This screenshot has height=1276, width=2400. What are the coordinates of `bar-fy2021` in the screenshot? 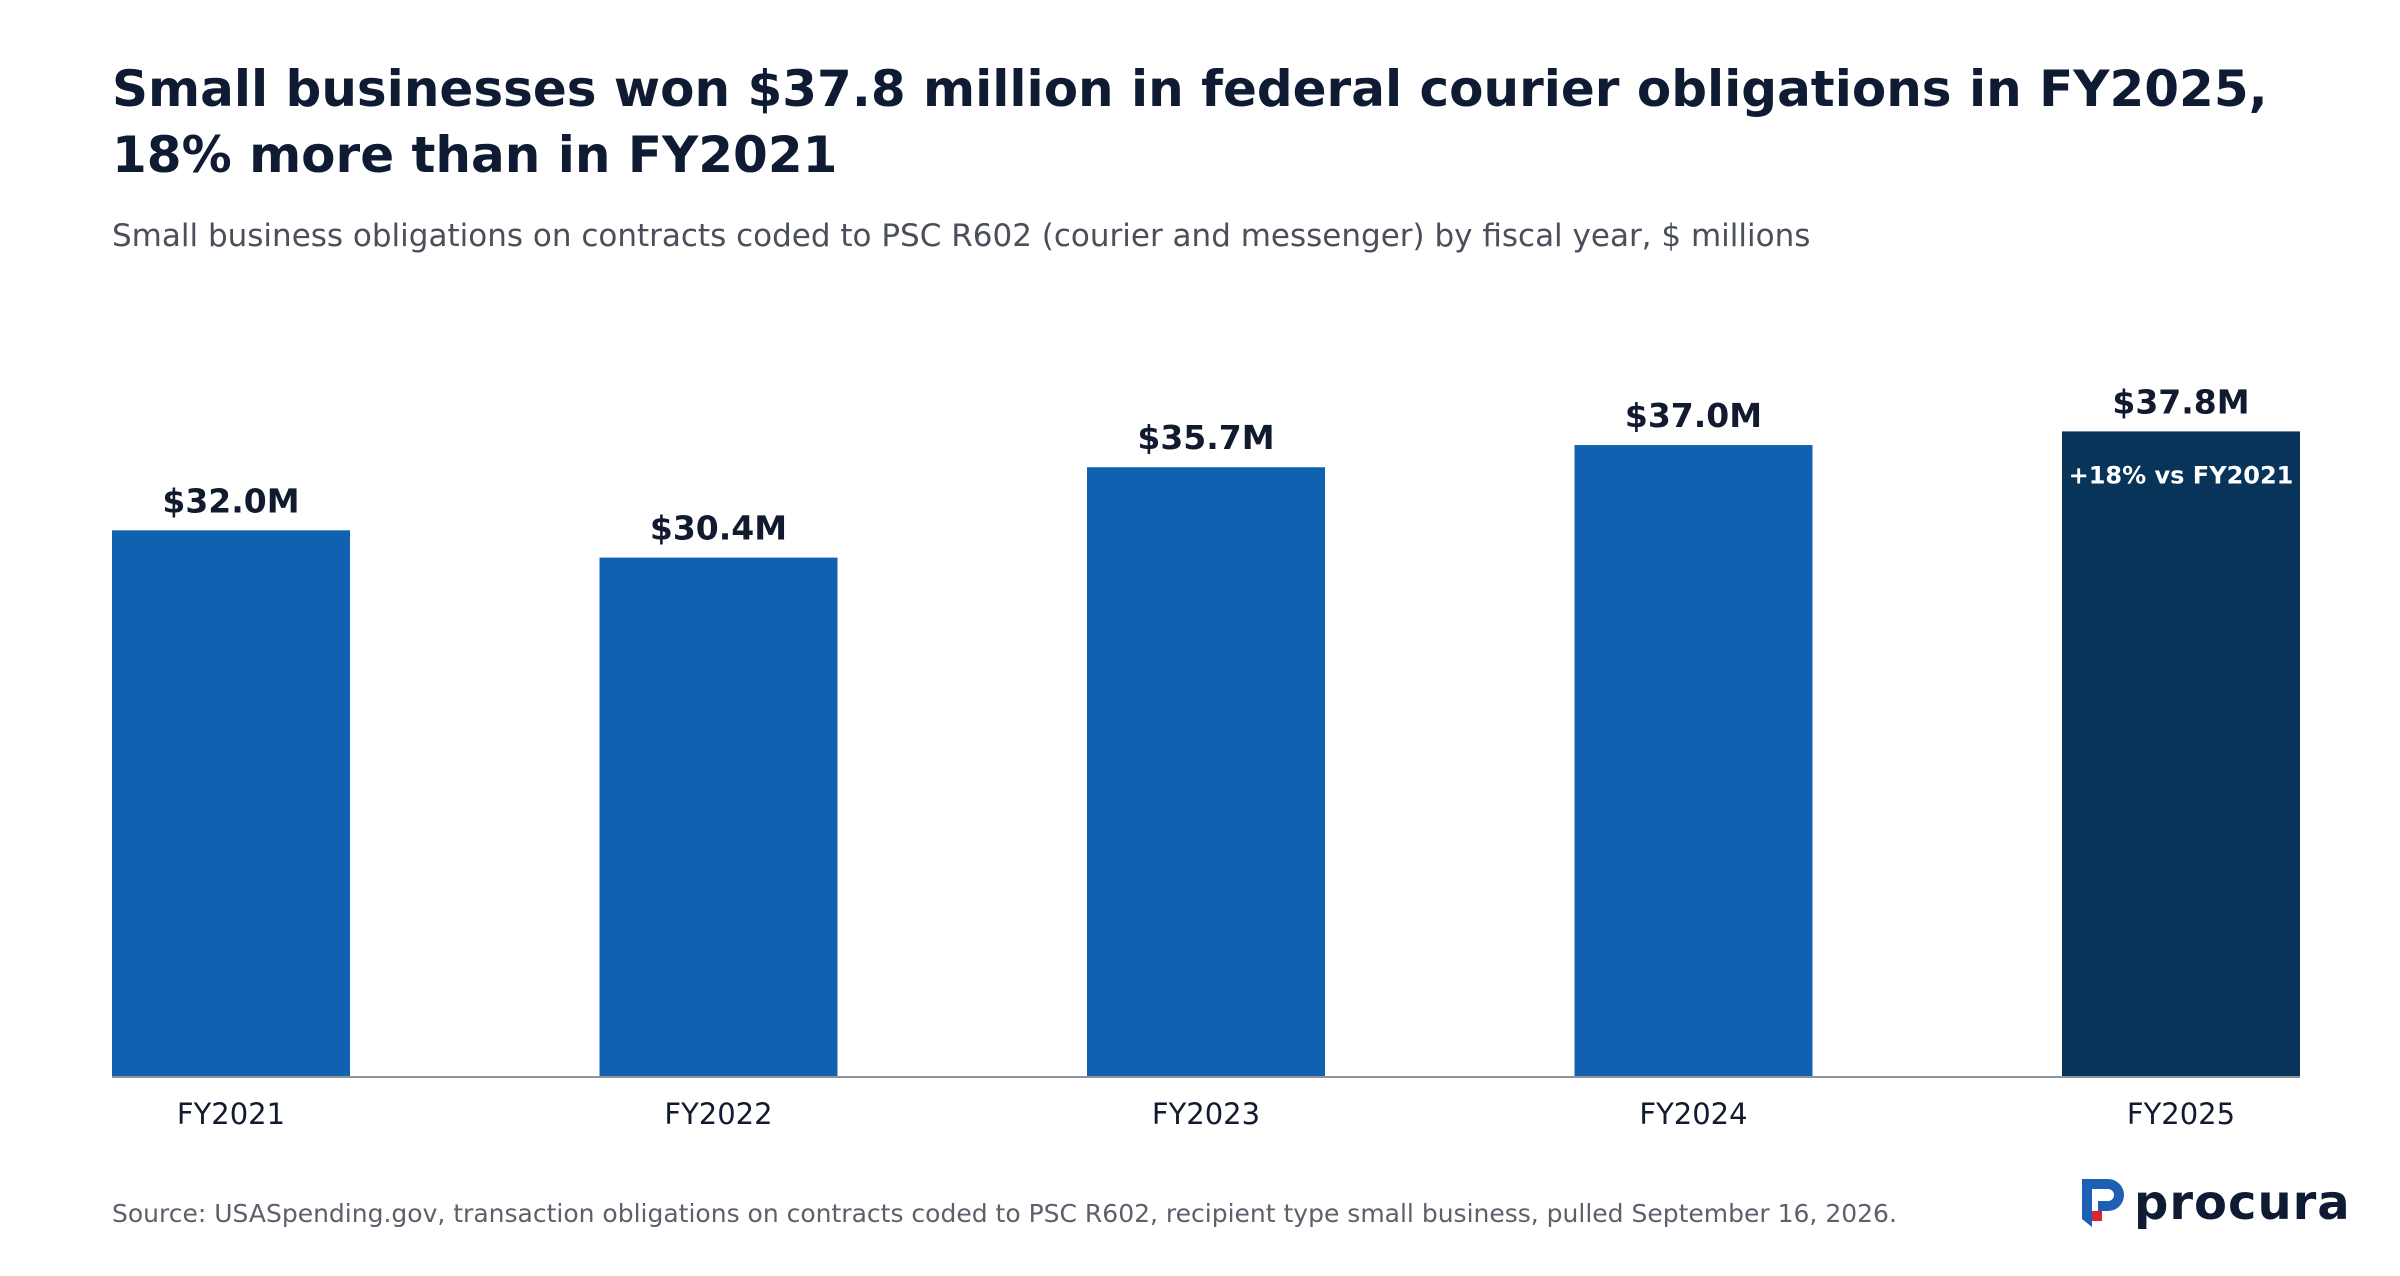 It's located at (231, 803).